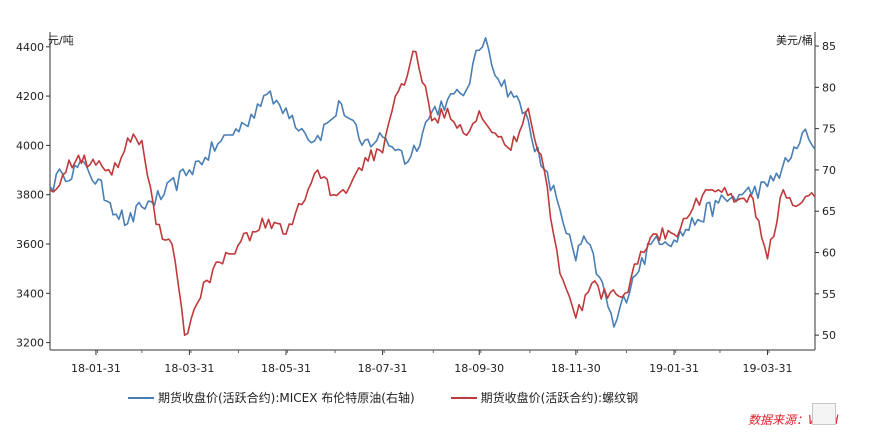 The width and height of the screenshot is (869, 433). Describe the element at coordinates (829, 170) in the screenshot. I see `right-tick-label: 70` at that location.